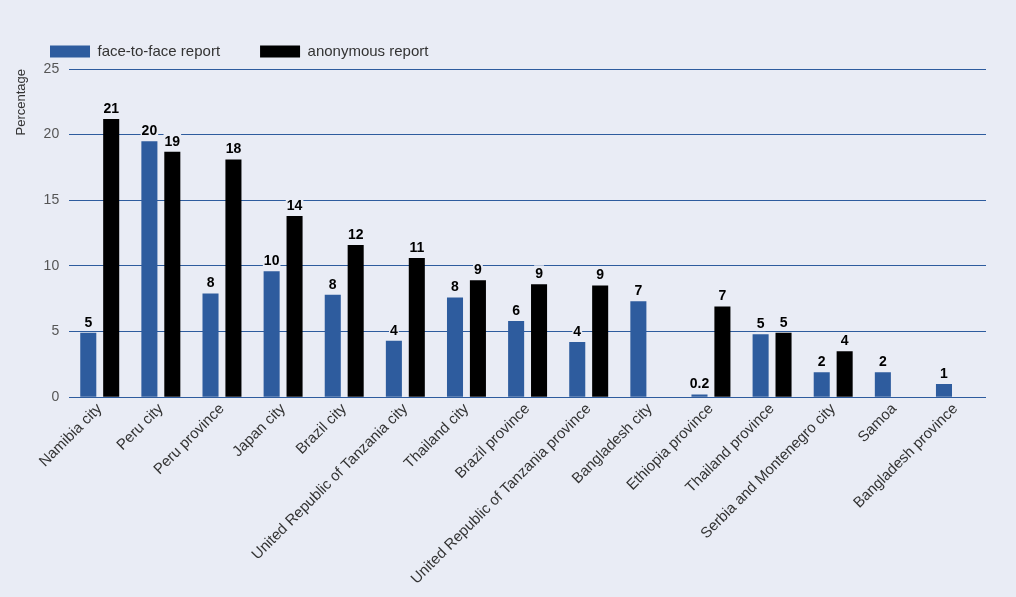 This screenshot has height=597, width=1016. Describe the element at coordinates (111, 107) in the screenshot. I see `data-label: 21` at that location.